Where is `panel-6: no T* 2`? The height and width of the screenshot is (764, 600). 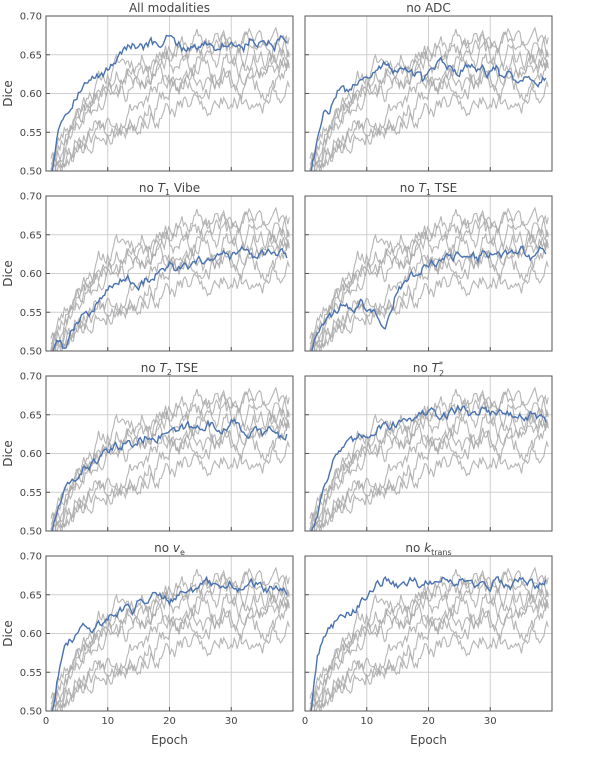 panel-6: no T* 2 is located at coordinates (428, 446).